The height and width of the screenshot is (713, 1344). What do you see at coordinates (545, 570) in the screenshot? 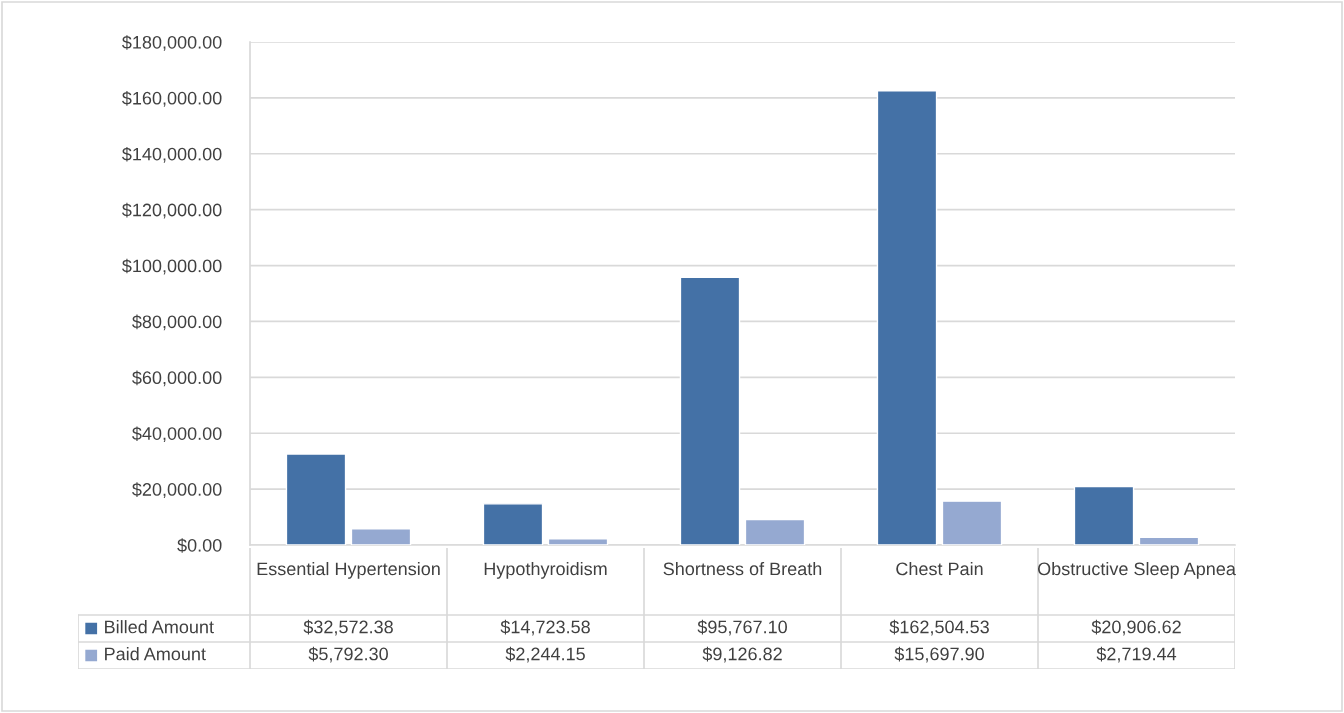
I see `x-tick-label: Hypothyroidism` at bounding box center [545, 570].